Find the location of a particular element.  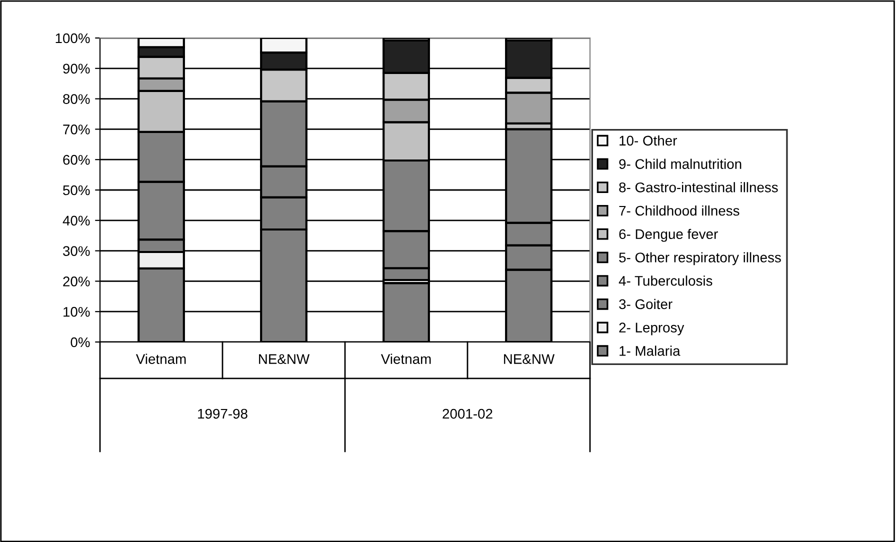

legend-label: 6- Dengue fever is located at coordinates (668, 235).